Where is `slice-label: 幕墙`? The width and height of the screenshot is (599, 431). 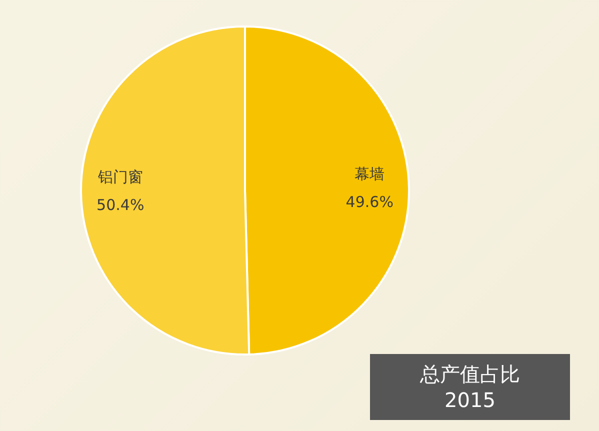
slice-label: 幕墙 is located at coordinates (369, 173).